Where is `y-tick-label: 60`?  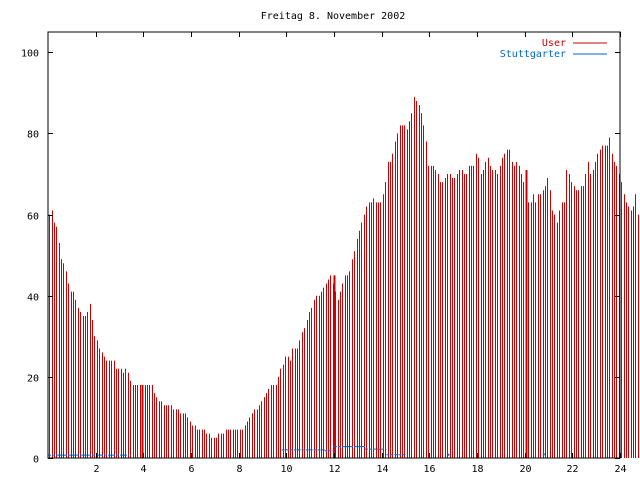
y-tick-label: 60 is located at coordinates (33, 217).